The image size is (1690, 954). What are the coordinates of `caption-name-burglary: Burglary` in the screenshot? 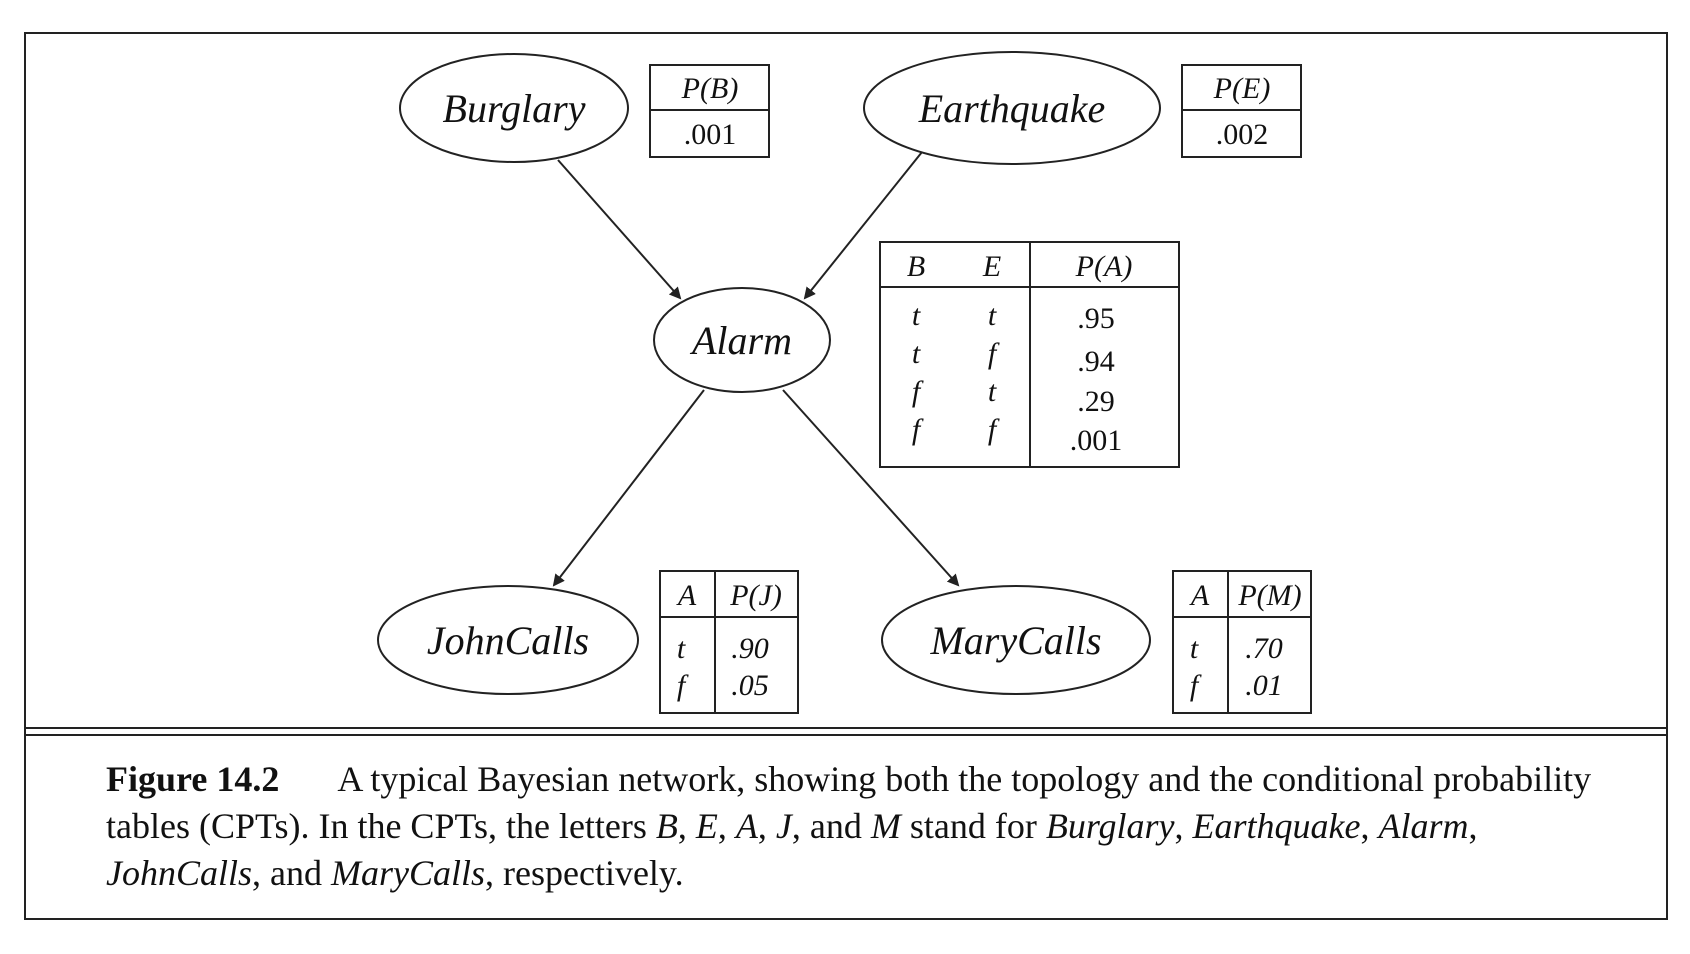 It's located at (1110, 826).